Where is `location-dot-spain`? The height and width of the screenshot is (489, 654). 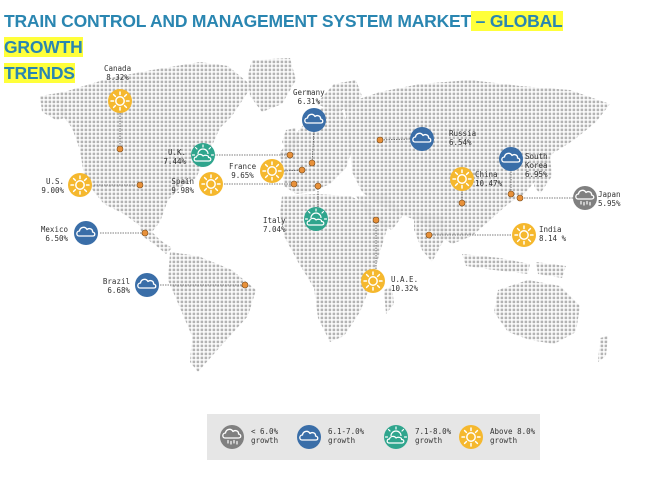
location-dot-spain is located at coordinates (294, 184).